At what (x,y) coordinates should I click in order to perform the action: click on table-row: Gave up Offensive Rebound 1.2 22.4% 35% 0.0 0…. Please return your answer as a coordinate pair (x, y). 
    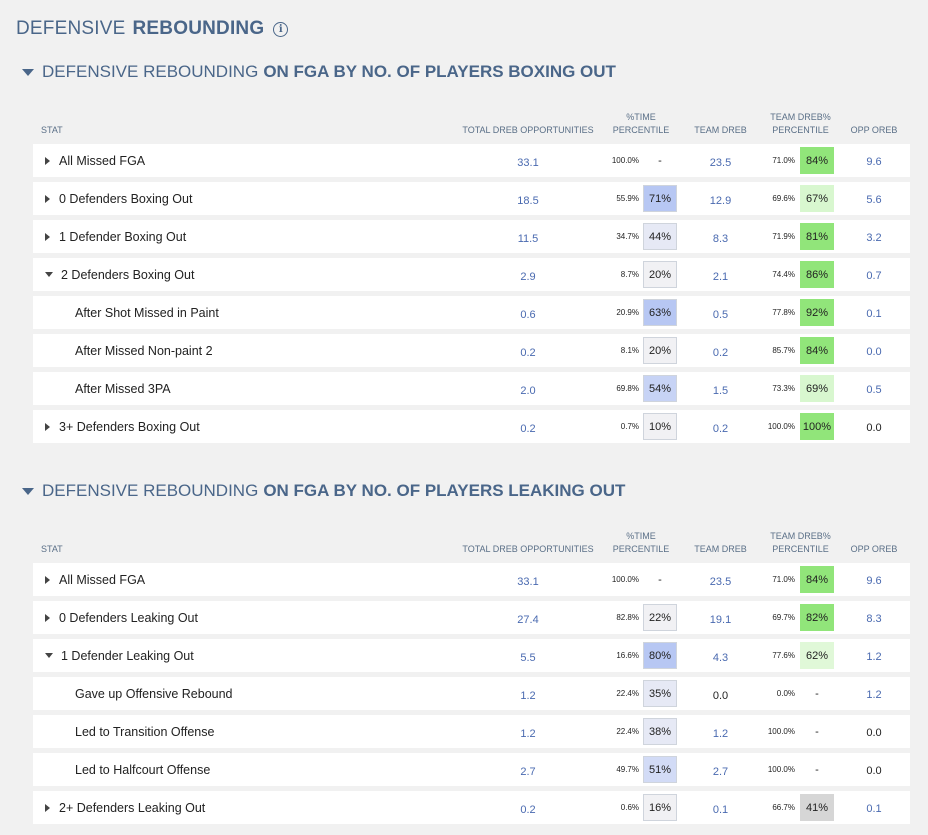
    Looking at the image, I should click on (471, 693).